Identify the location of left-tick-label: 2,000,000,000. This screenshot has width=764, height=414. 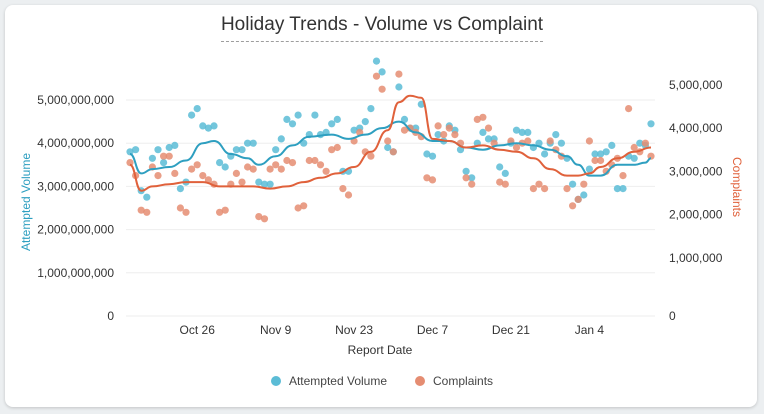
(75, 230).